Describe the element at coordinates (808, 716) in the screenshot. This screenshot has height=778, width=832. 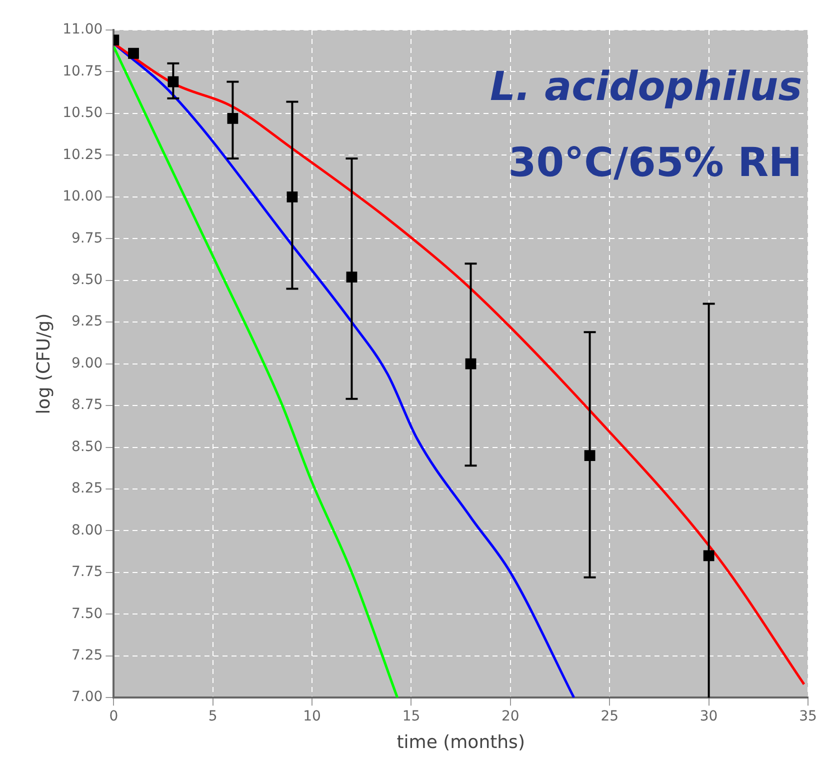
I see `x-tick-label: 35` at that location.